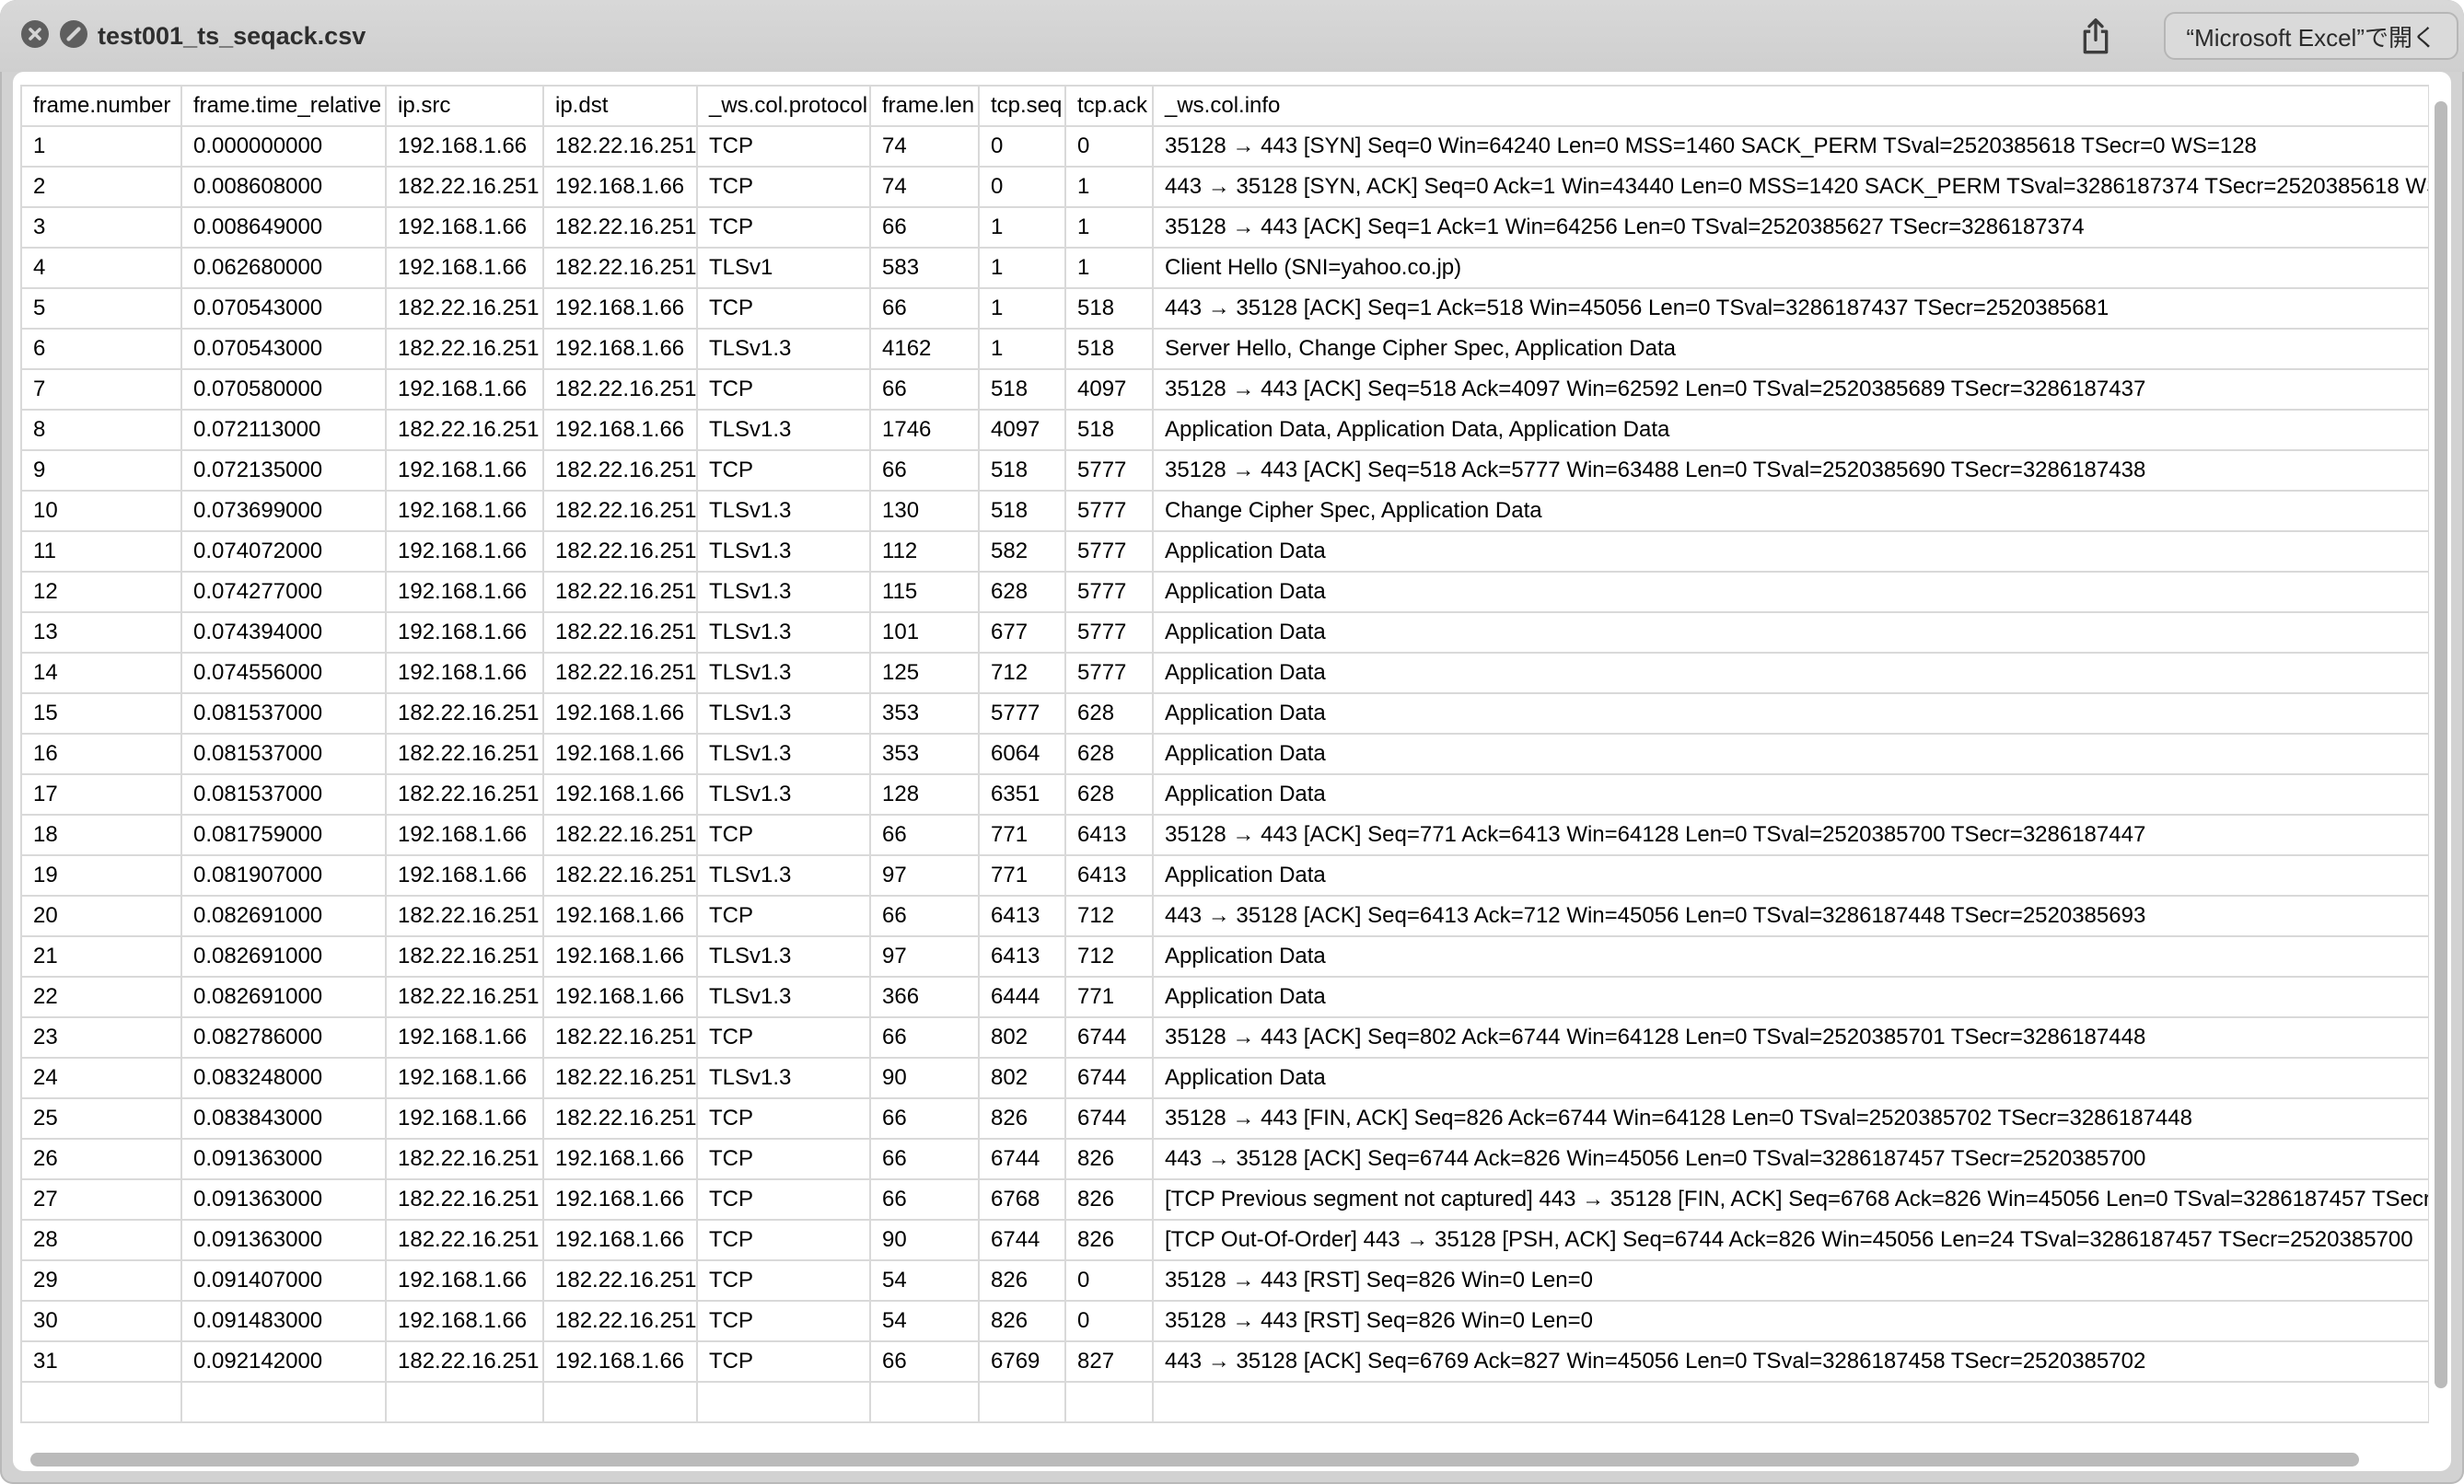  Describe the element at coordinates (1109, 187) in the screenshot. I see `cell-tcp.ack: 1` at that location.